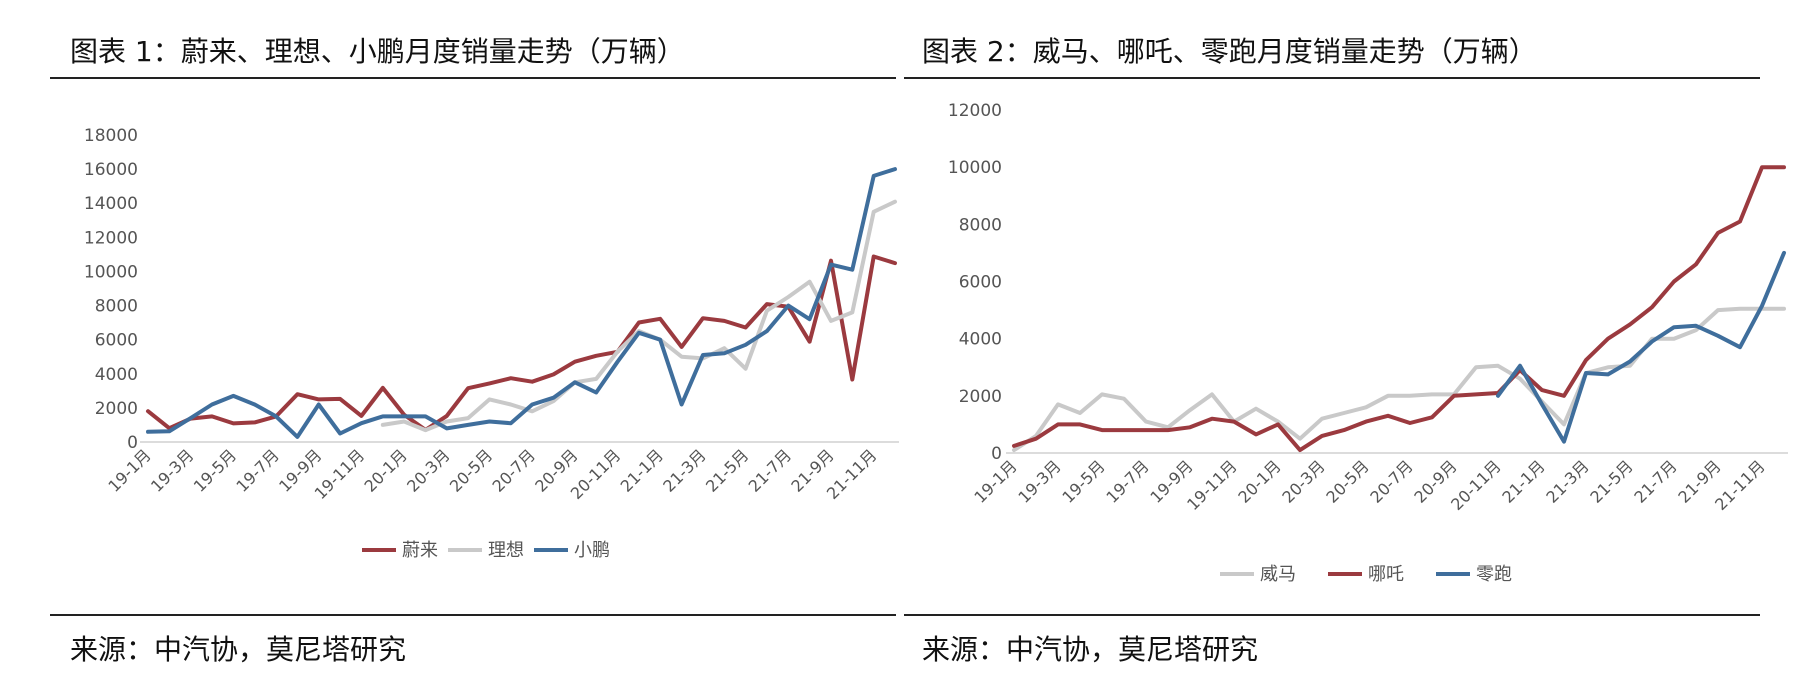 This screenshot has height=692, width=1808. What do you see at coordinates (1386, 574) in the screenshot?
I see `legend-label: 哪吒` at bounding box center [1386, 574].